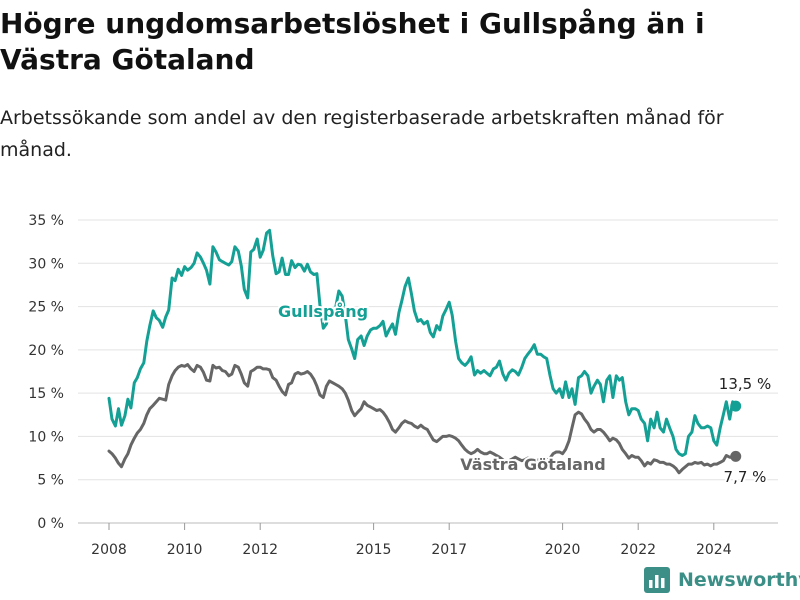  I want to click on y-tick-label: 25 %, so click(46, 308).